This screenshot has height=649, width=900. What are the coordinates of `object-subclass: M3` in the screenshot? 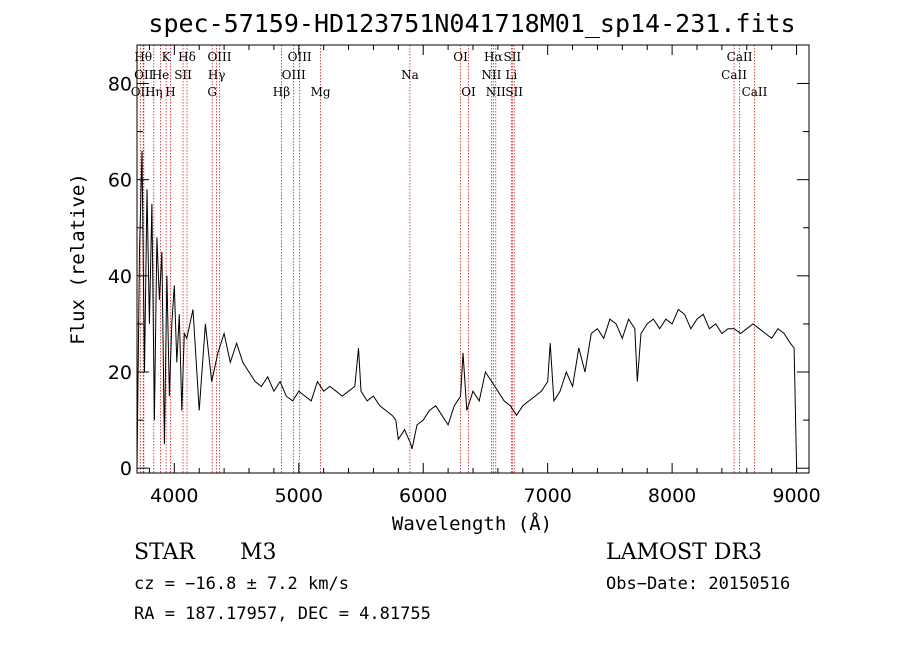 It's located at (258, 552).